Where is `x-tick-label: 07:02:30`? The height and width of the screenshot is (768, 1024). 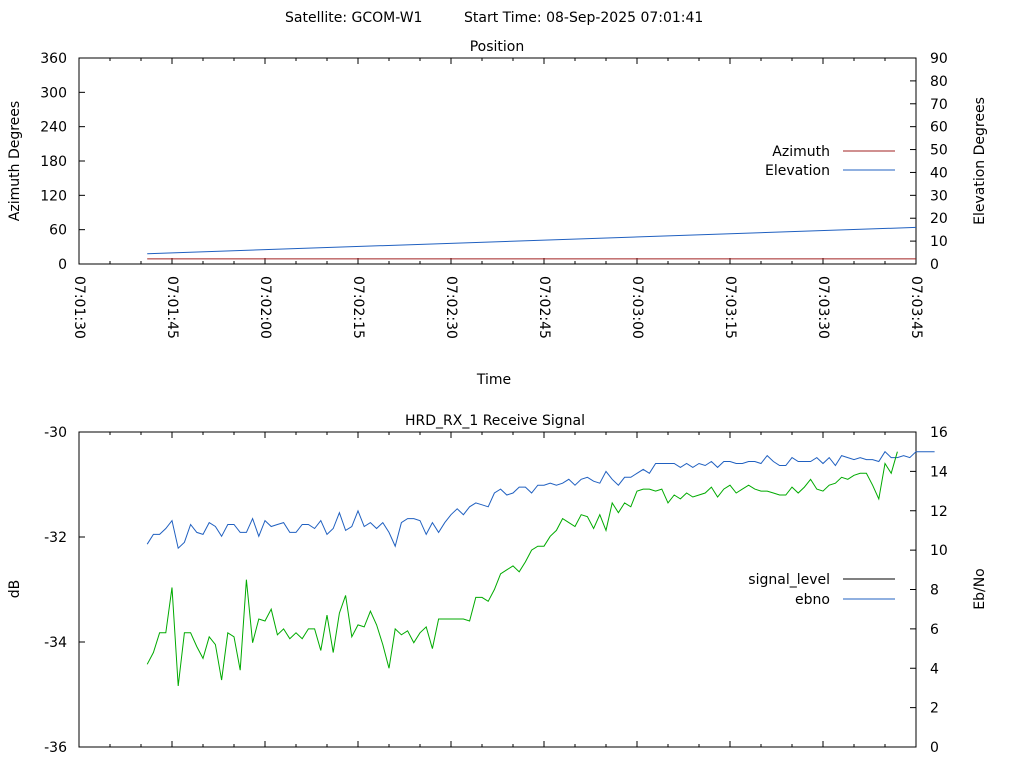
x-tick-label: 07:02:30 is located at coordinates (451, 307).